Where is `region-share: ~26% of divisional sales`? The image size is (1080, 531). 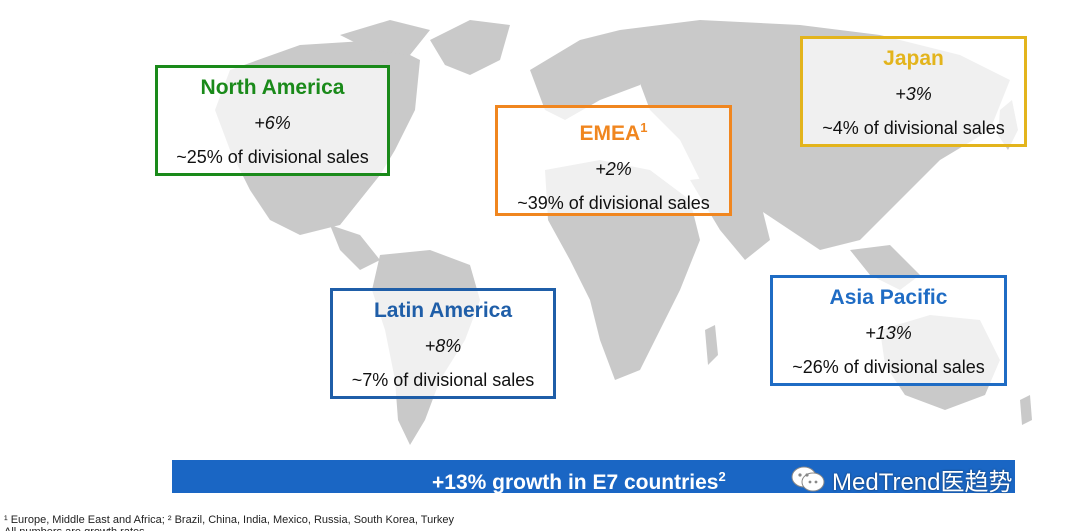
region-share: ~26% of divisional sales is located at coordinates (888, 367).